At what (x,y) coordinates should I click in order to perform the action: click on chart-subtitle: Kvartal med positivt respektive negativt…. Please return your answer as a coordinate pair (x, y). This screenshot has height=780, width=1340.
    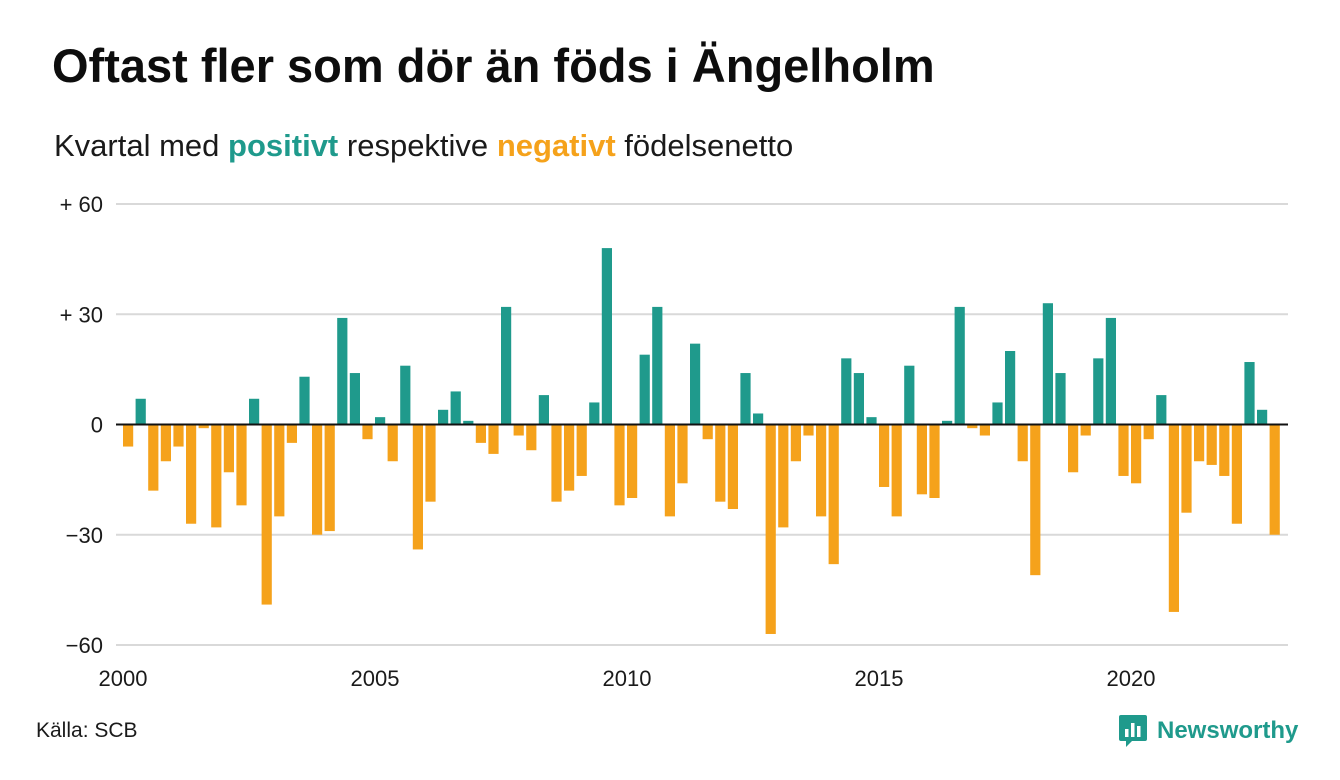
    Looking at the image, I should click on (423, 146).